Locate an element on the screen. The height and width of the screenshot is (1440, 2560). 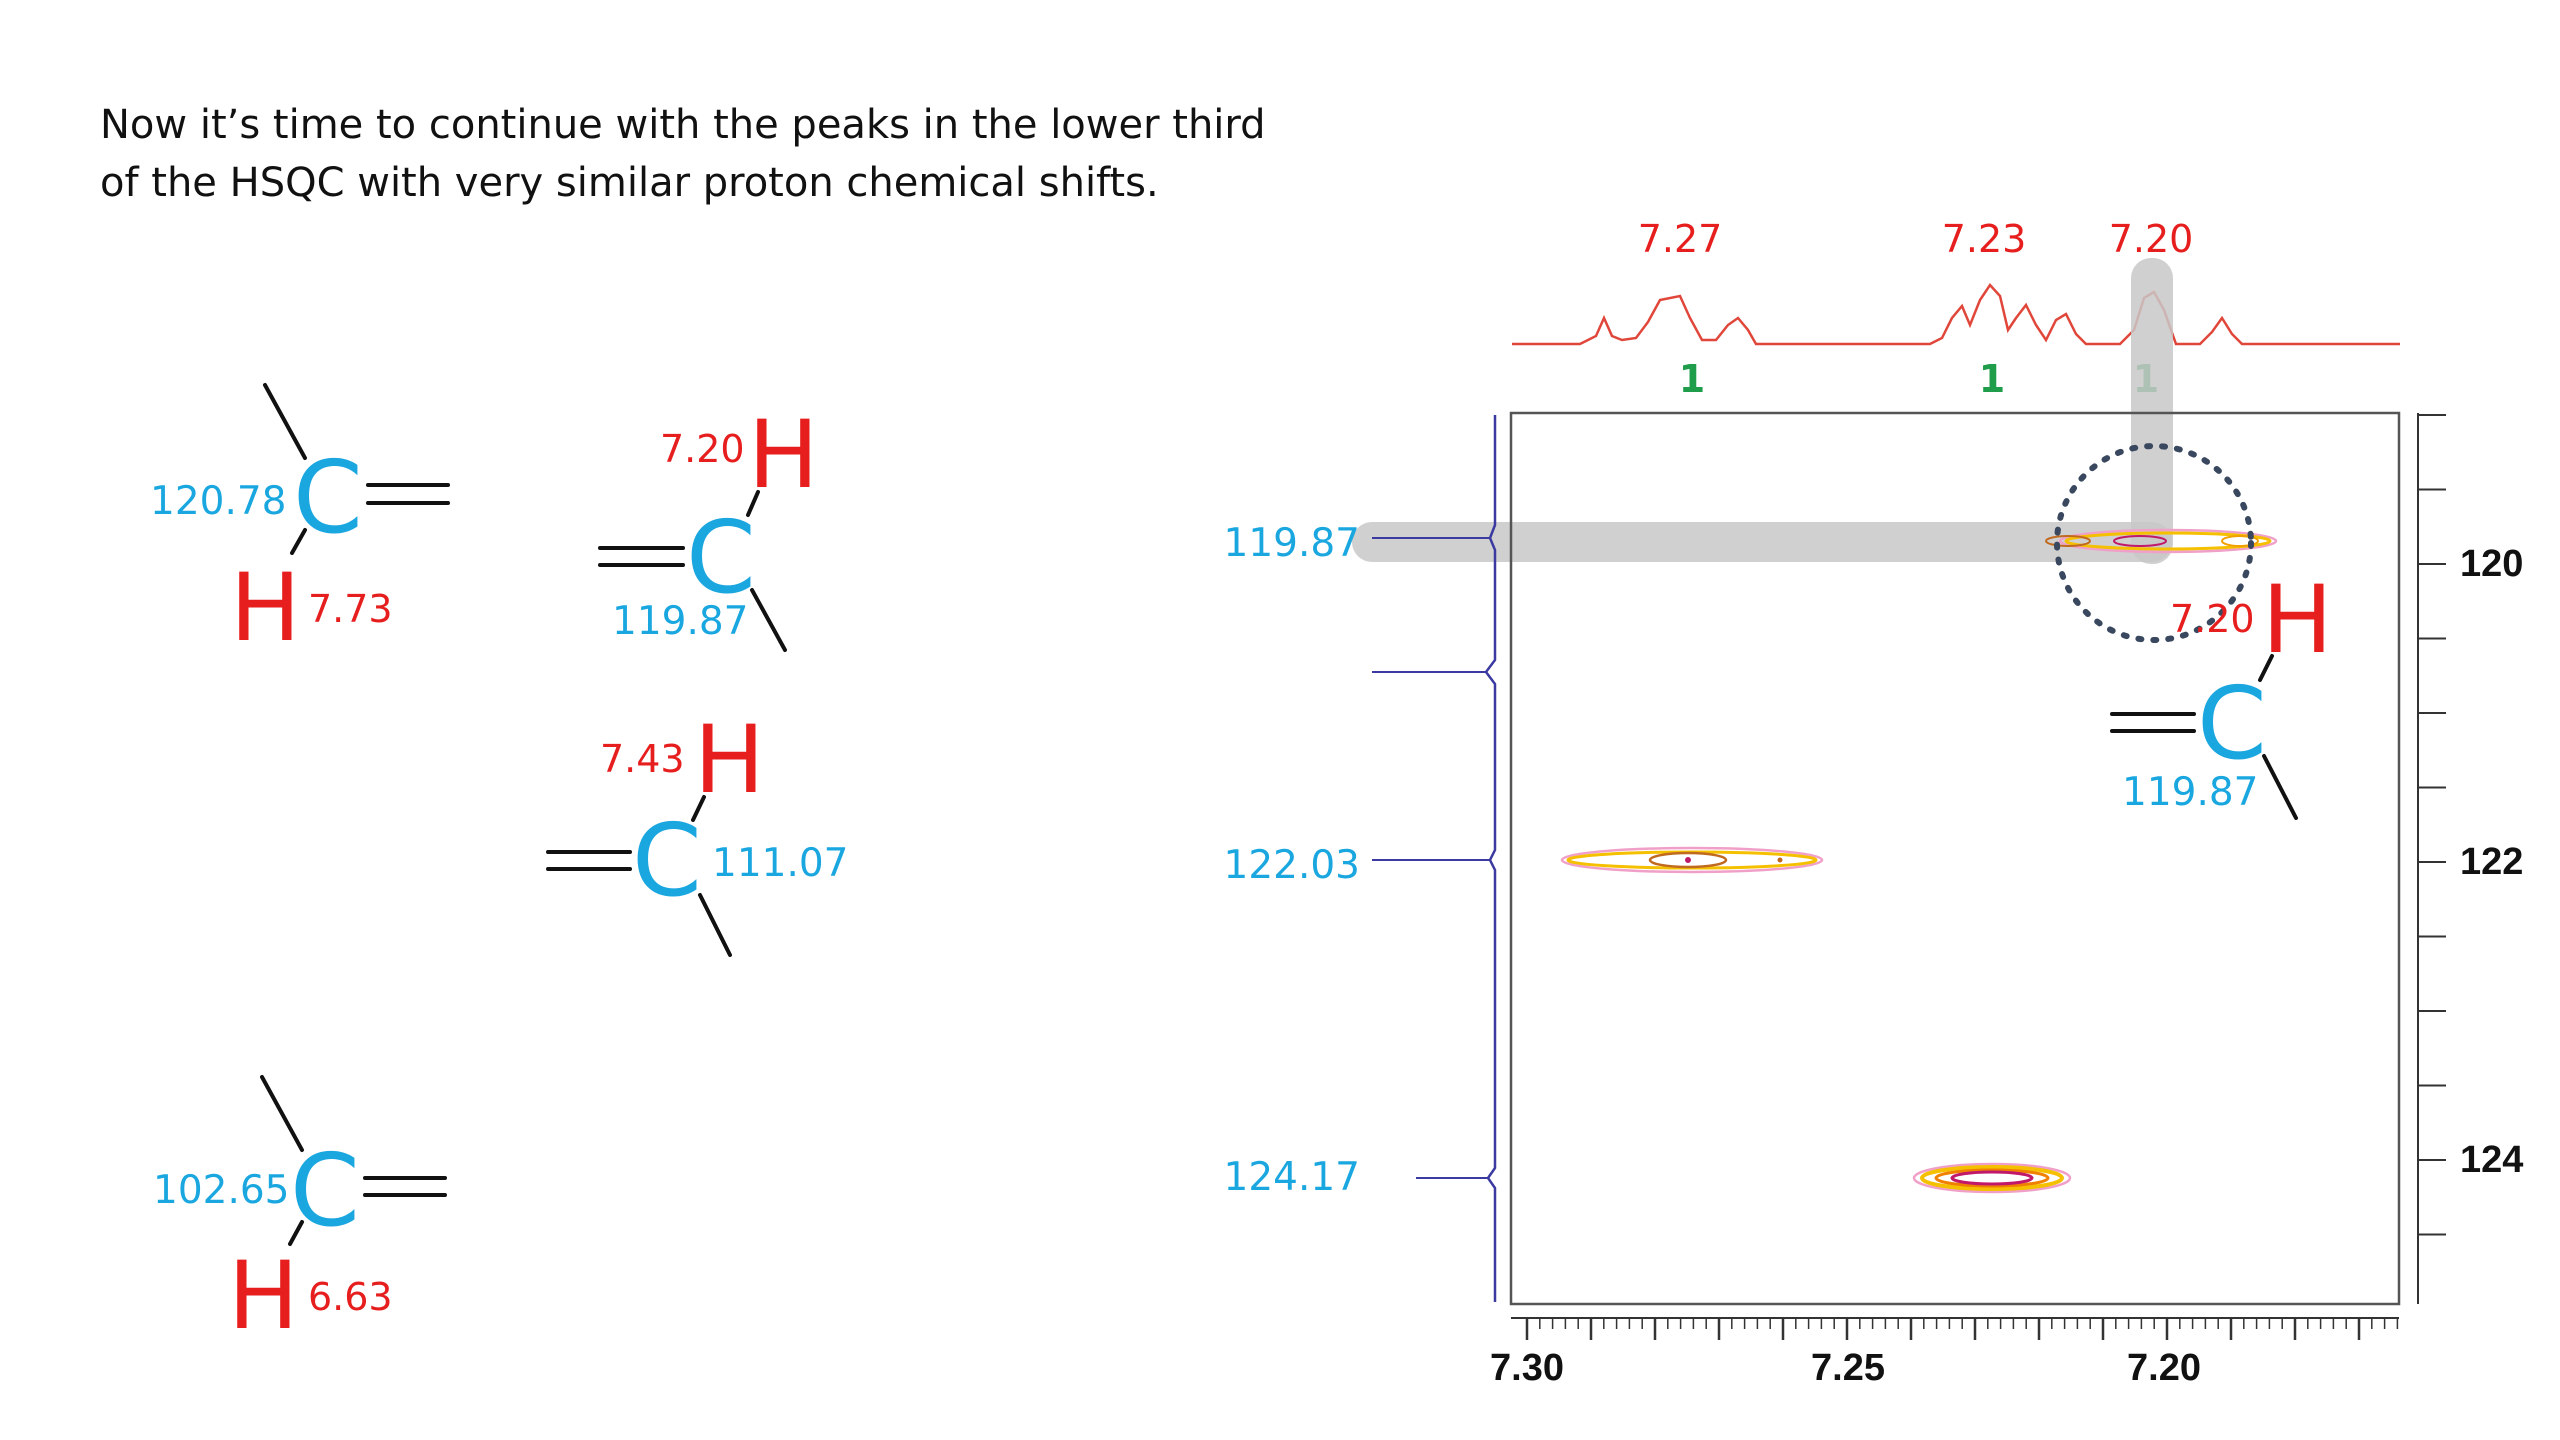
y-axis is located at coordinates (2431, 858).